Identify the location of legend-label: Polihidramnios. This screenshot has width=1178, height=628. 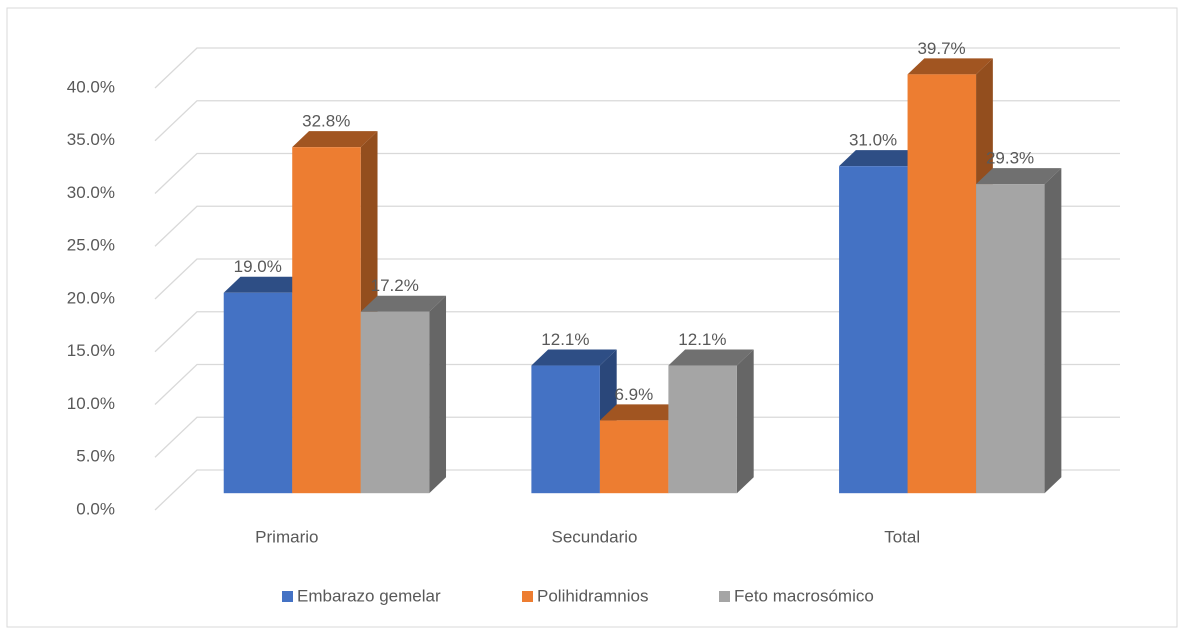
(593, 595).